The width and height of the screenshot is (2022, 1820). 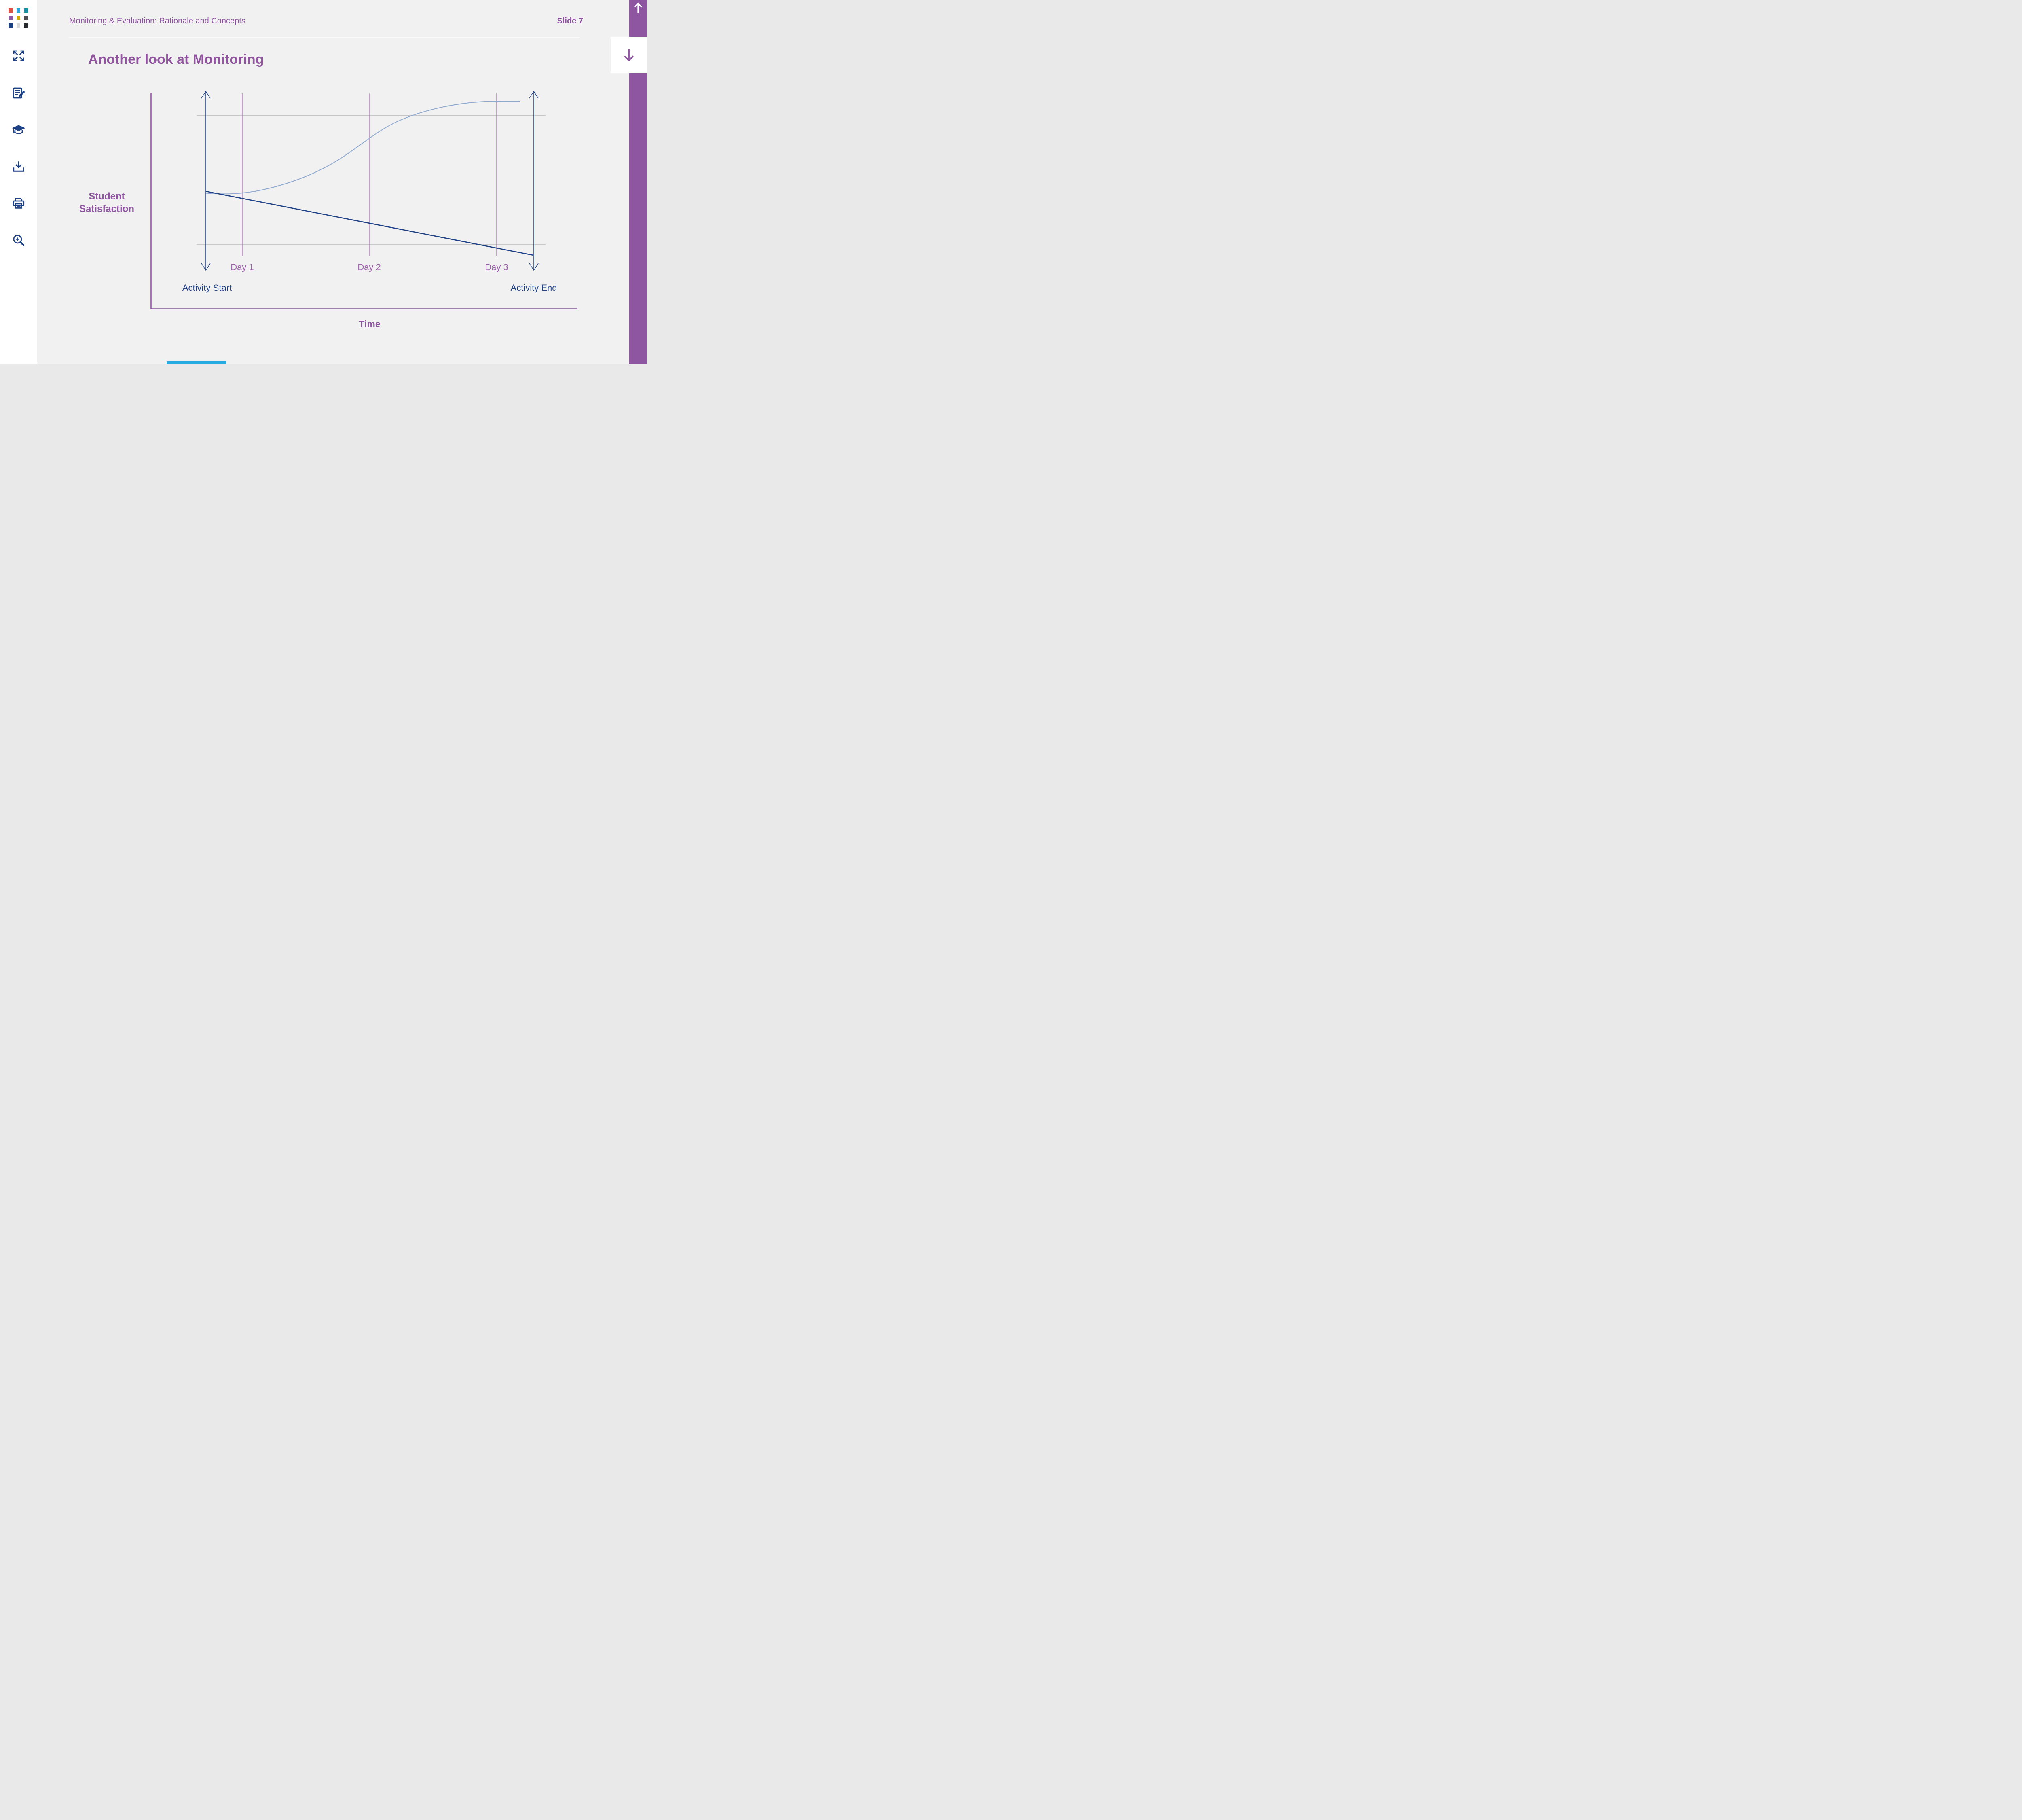 What do you see at coordinates (533, 288) in the screenshot?
I see `activity-end-label: Activity End` at bounding box center [533, 288].